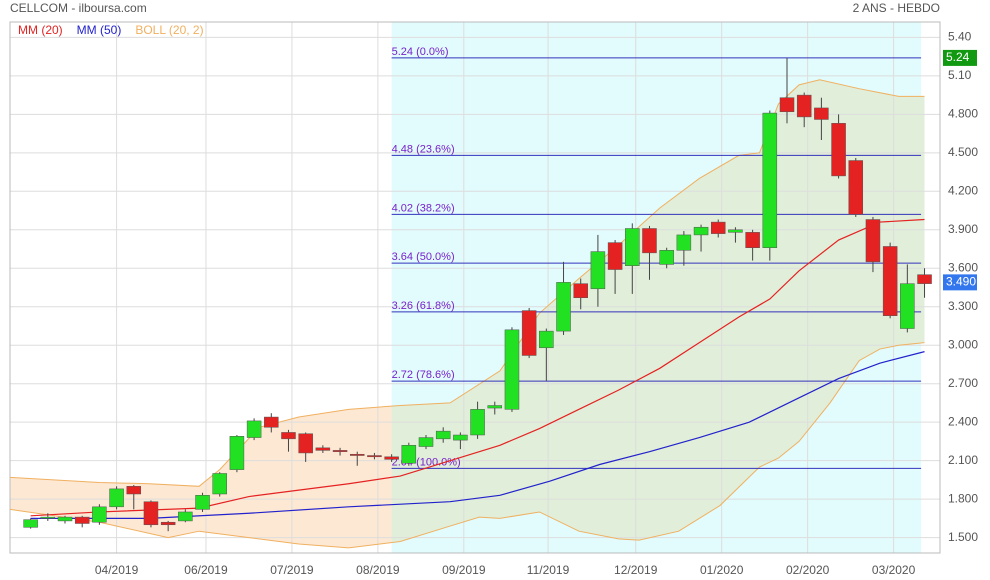 The image size is (990, 580). Describe the element at coordinates (423, 149) in the screenshot. I see `fib-label: 4.48 (23.6%)` at that location.